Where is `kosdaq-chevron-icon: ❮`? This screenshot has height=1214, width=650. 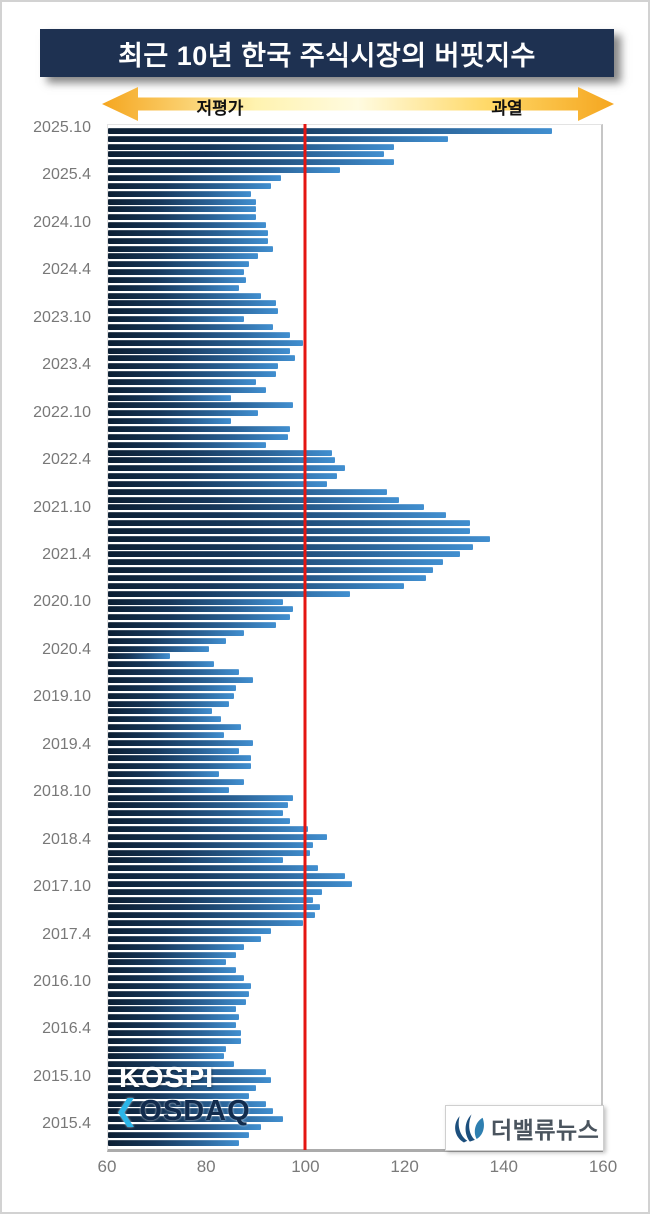 kosdaq-chevron-icon: ❮ is located at coordinates (127, 1111).